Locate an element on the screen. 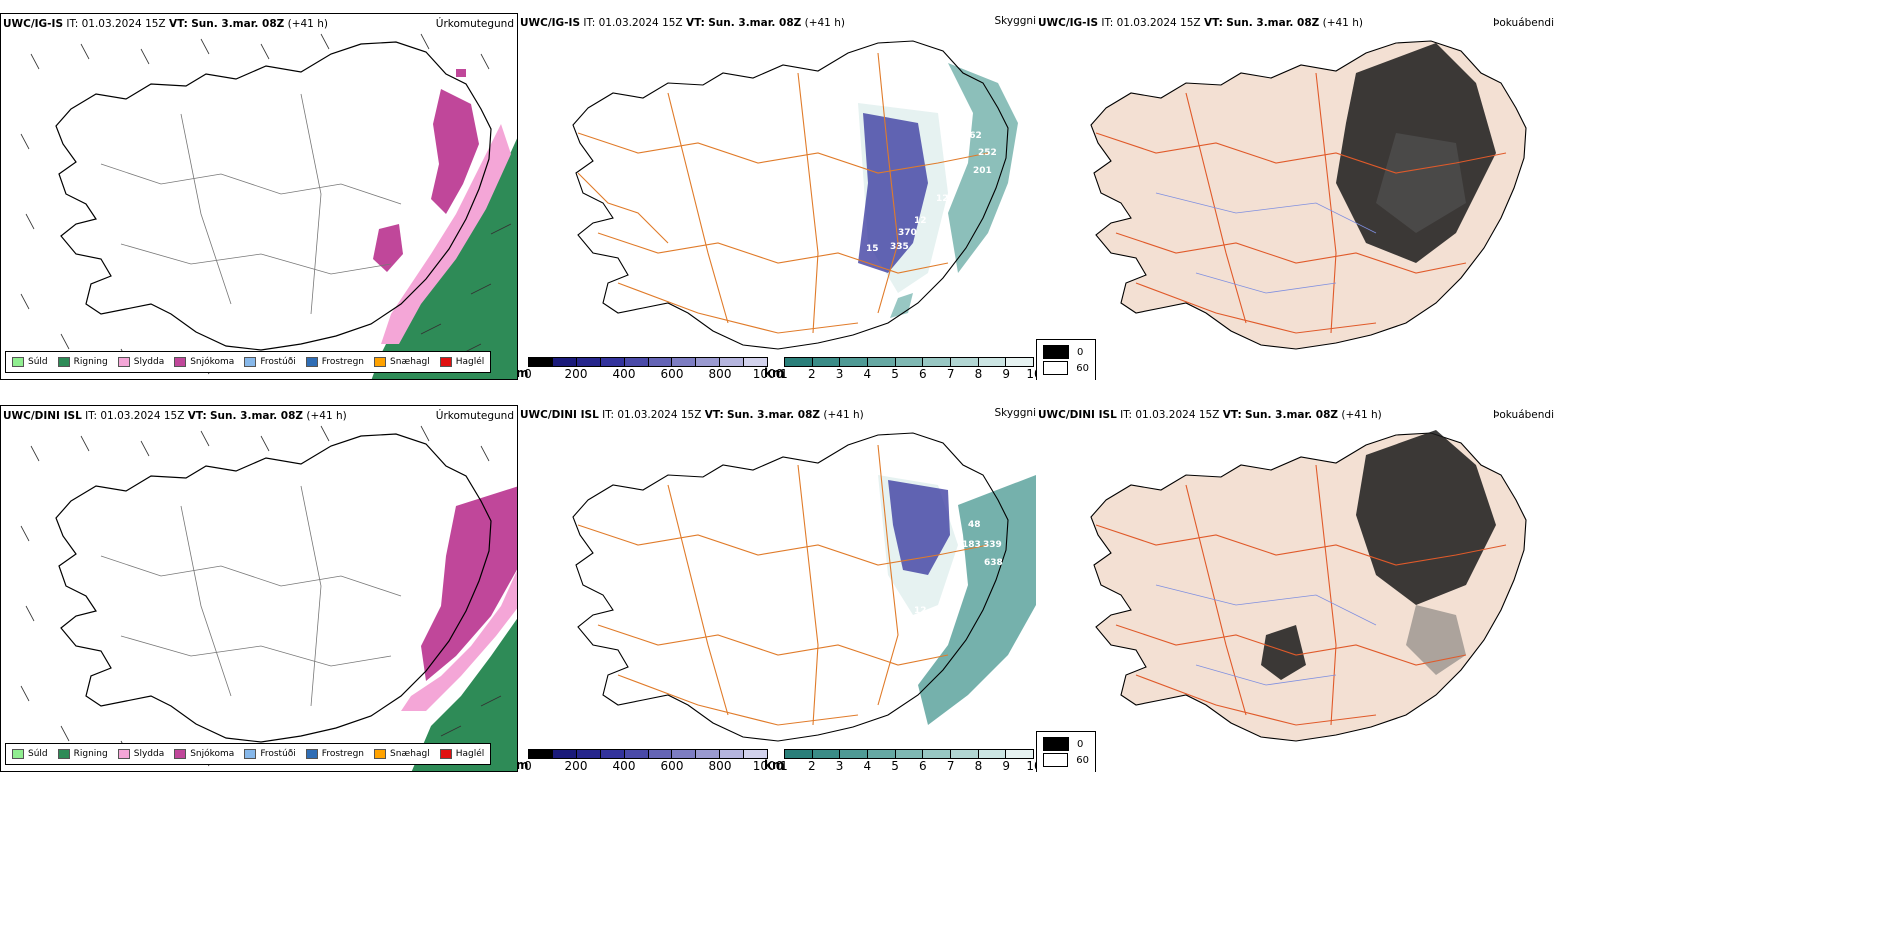 This screenshot has width=1900, height=950. precip-name-top: Úrkomutegund is located at coordinates (474, 24).